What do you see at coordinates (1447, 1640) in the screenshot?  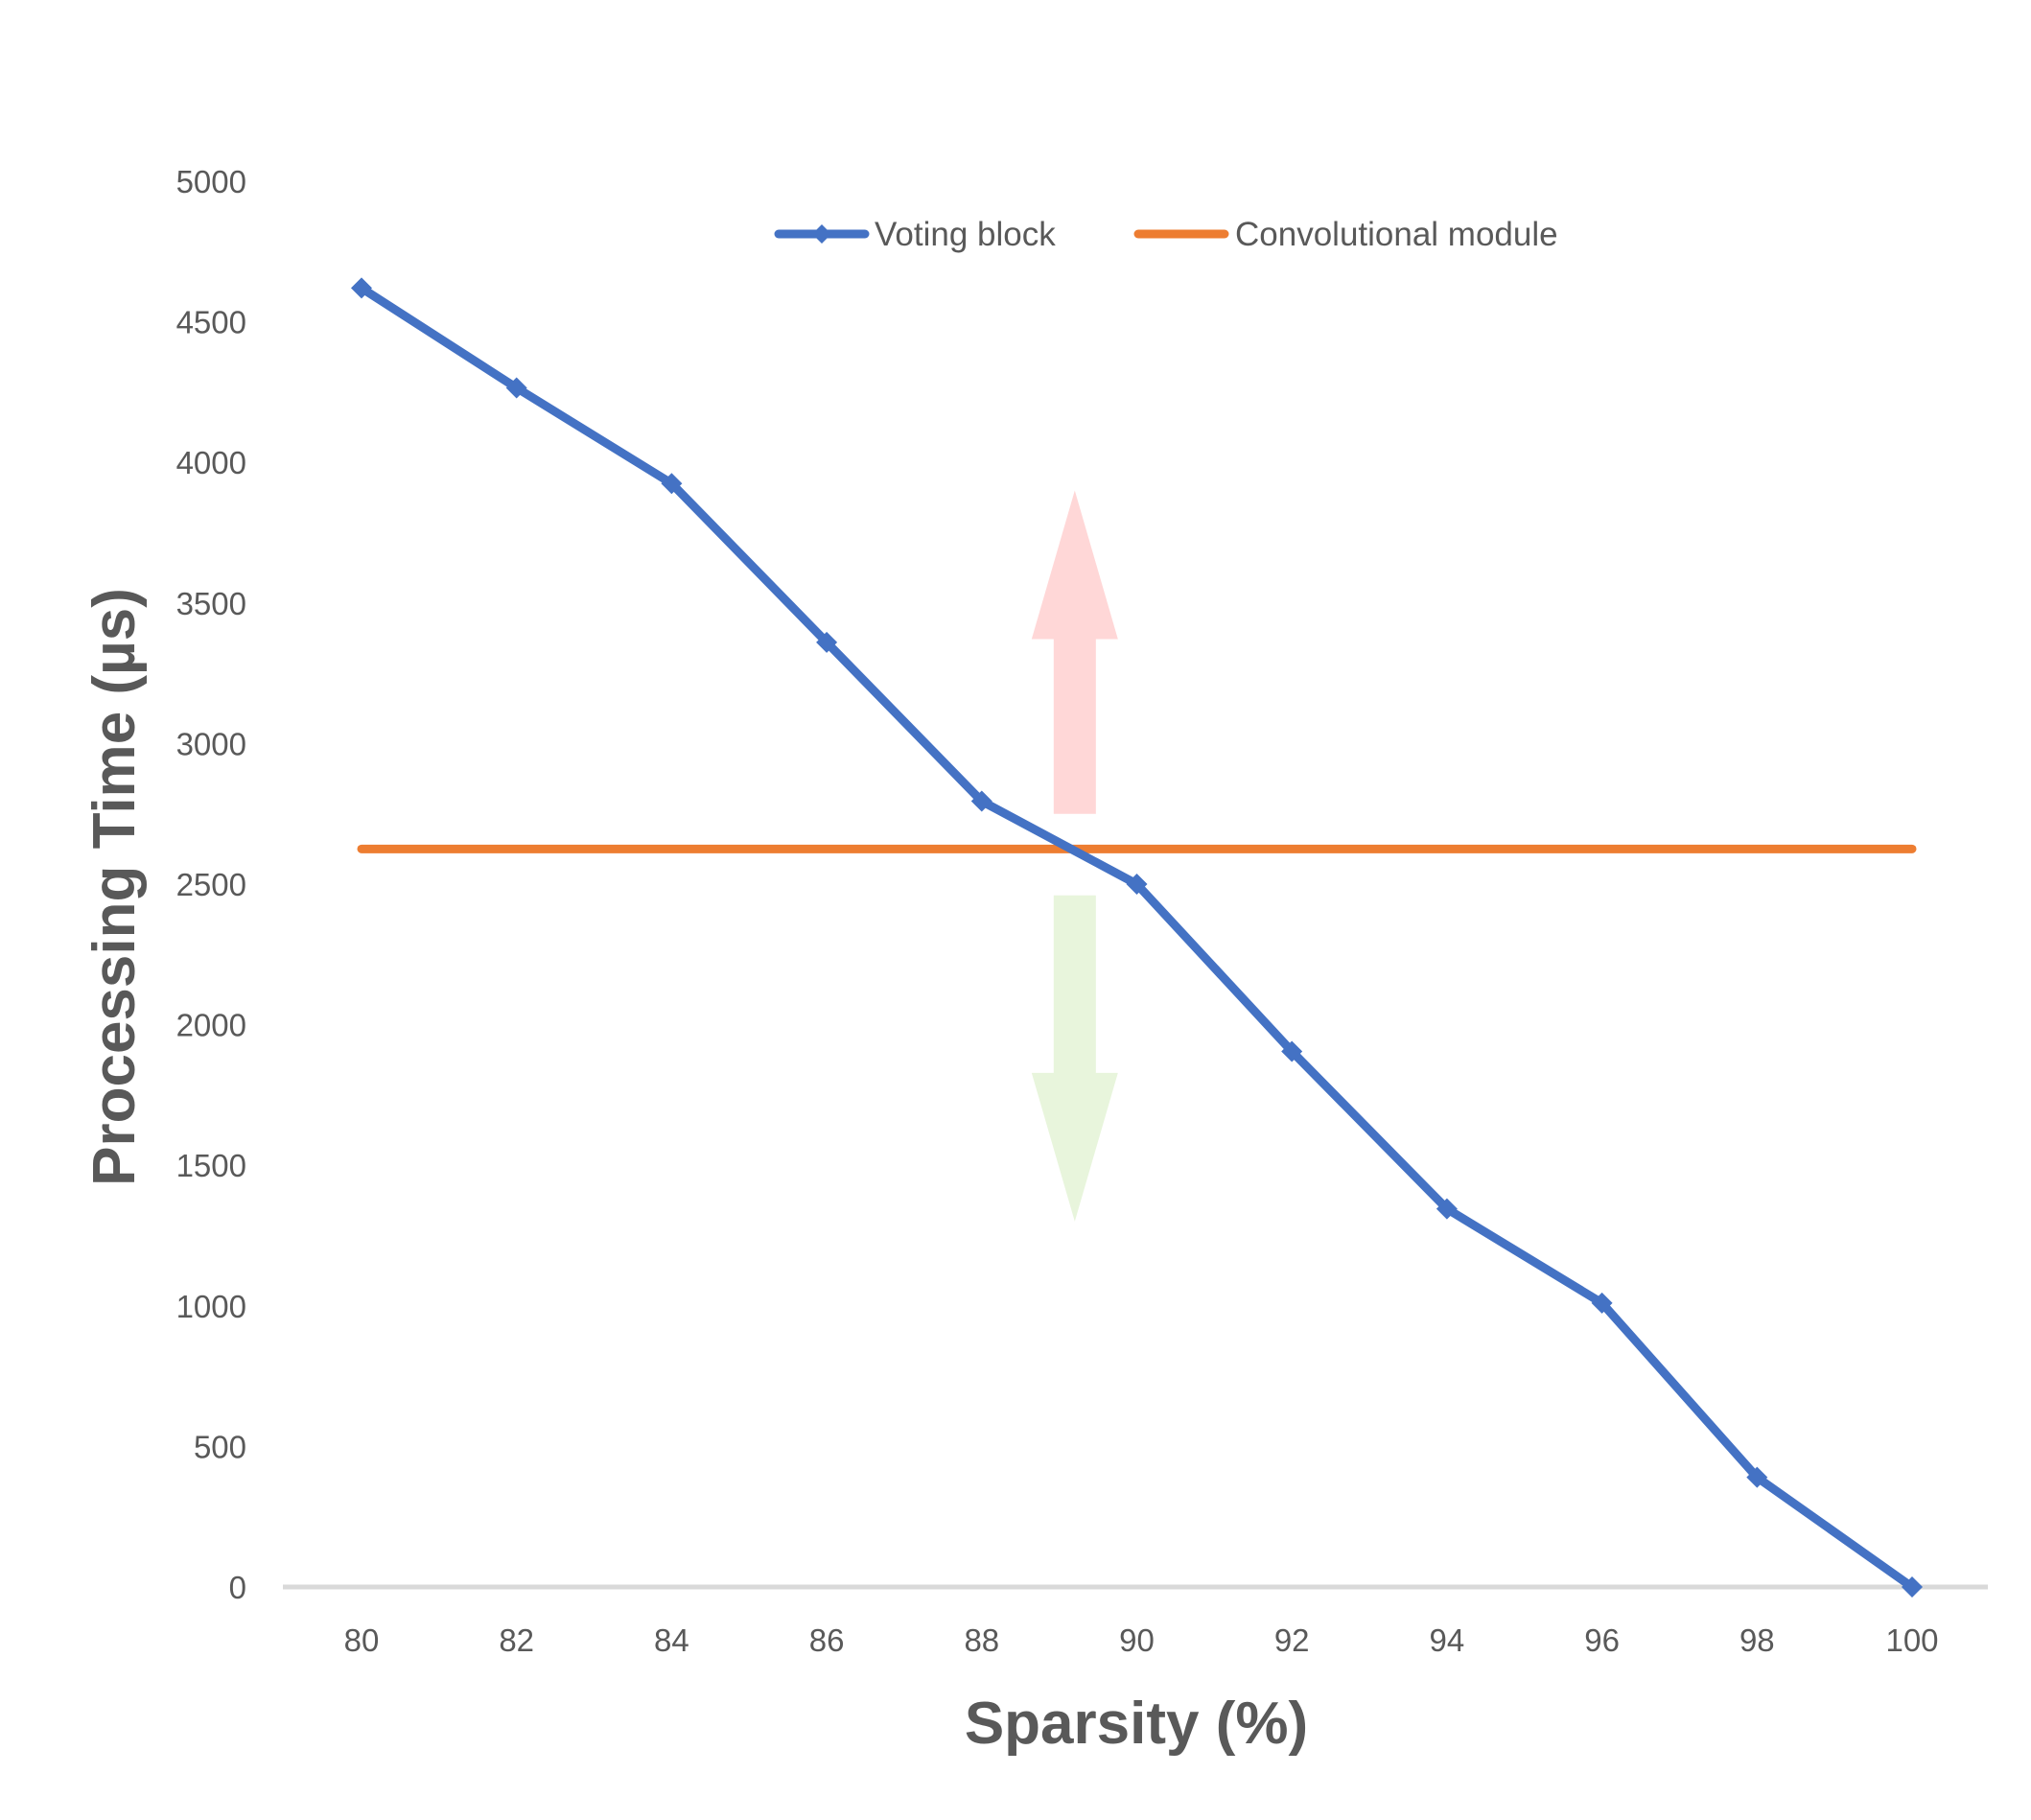 I see `x-tick-label: 94` at bounding box center [1447, 1640].